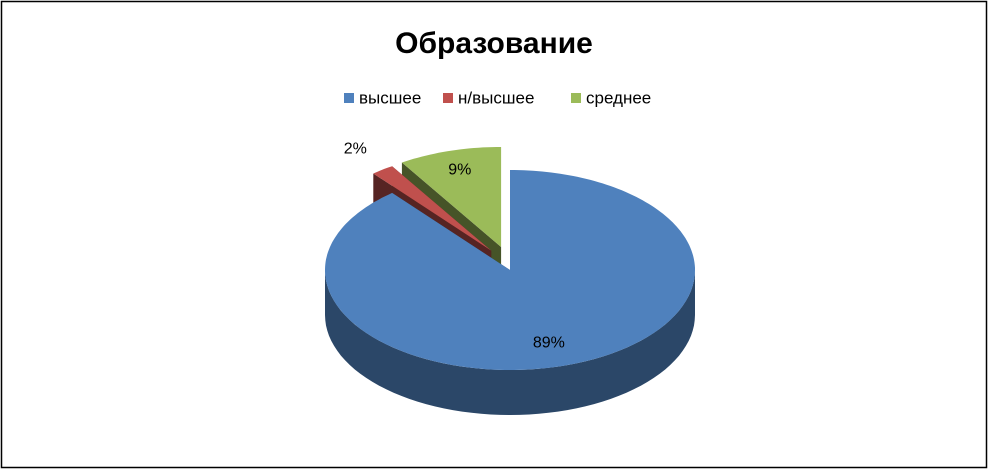 The width and height of the screenshot is (988, 469). What do you see at coordinates (510, 342) in the screenshot?
I see `slice-wall` at bounding box center [510, 342].